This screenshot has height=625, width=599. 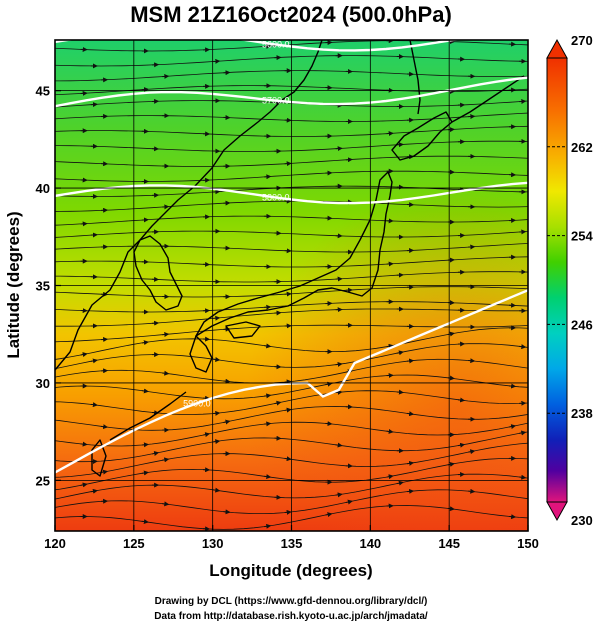 What do you see at coordinates (55, 543) in the screenshot?
I see `x-tick-label: 120` at bounding box center [55, 543].